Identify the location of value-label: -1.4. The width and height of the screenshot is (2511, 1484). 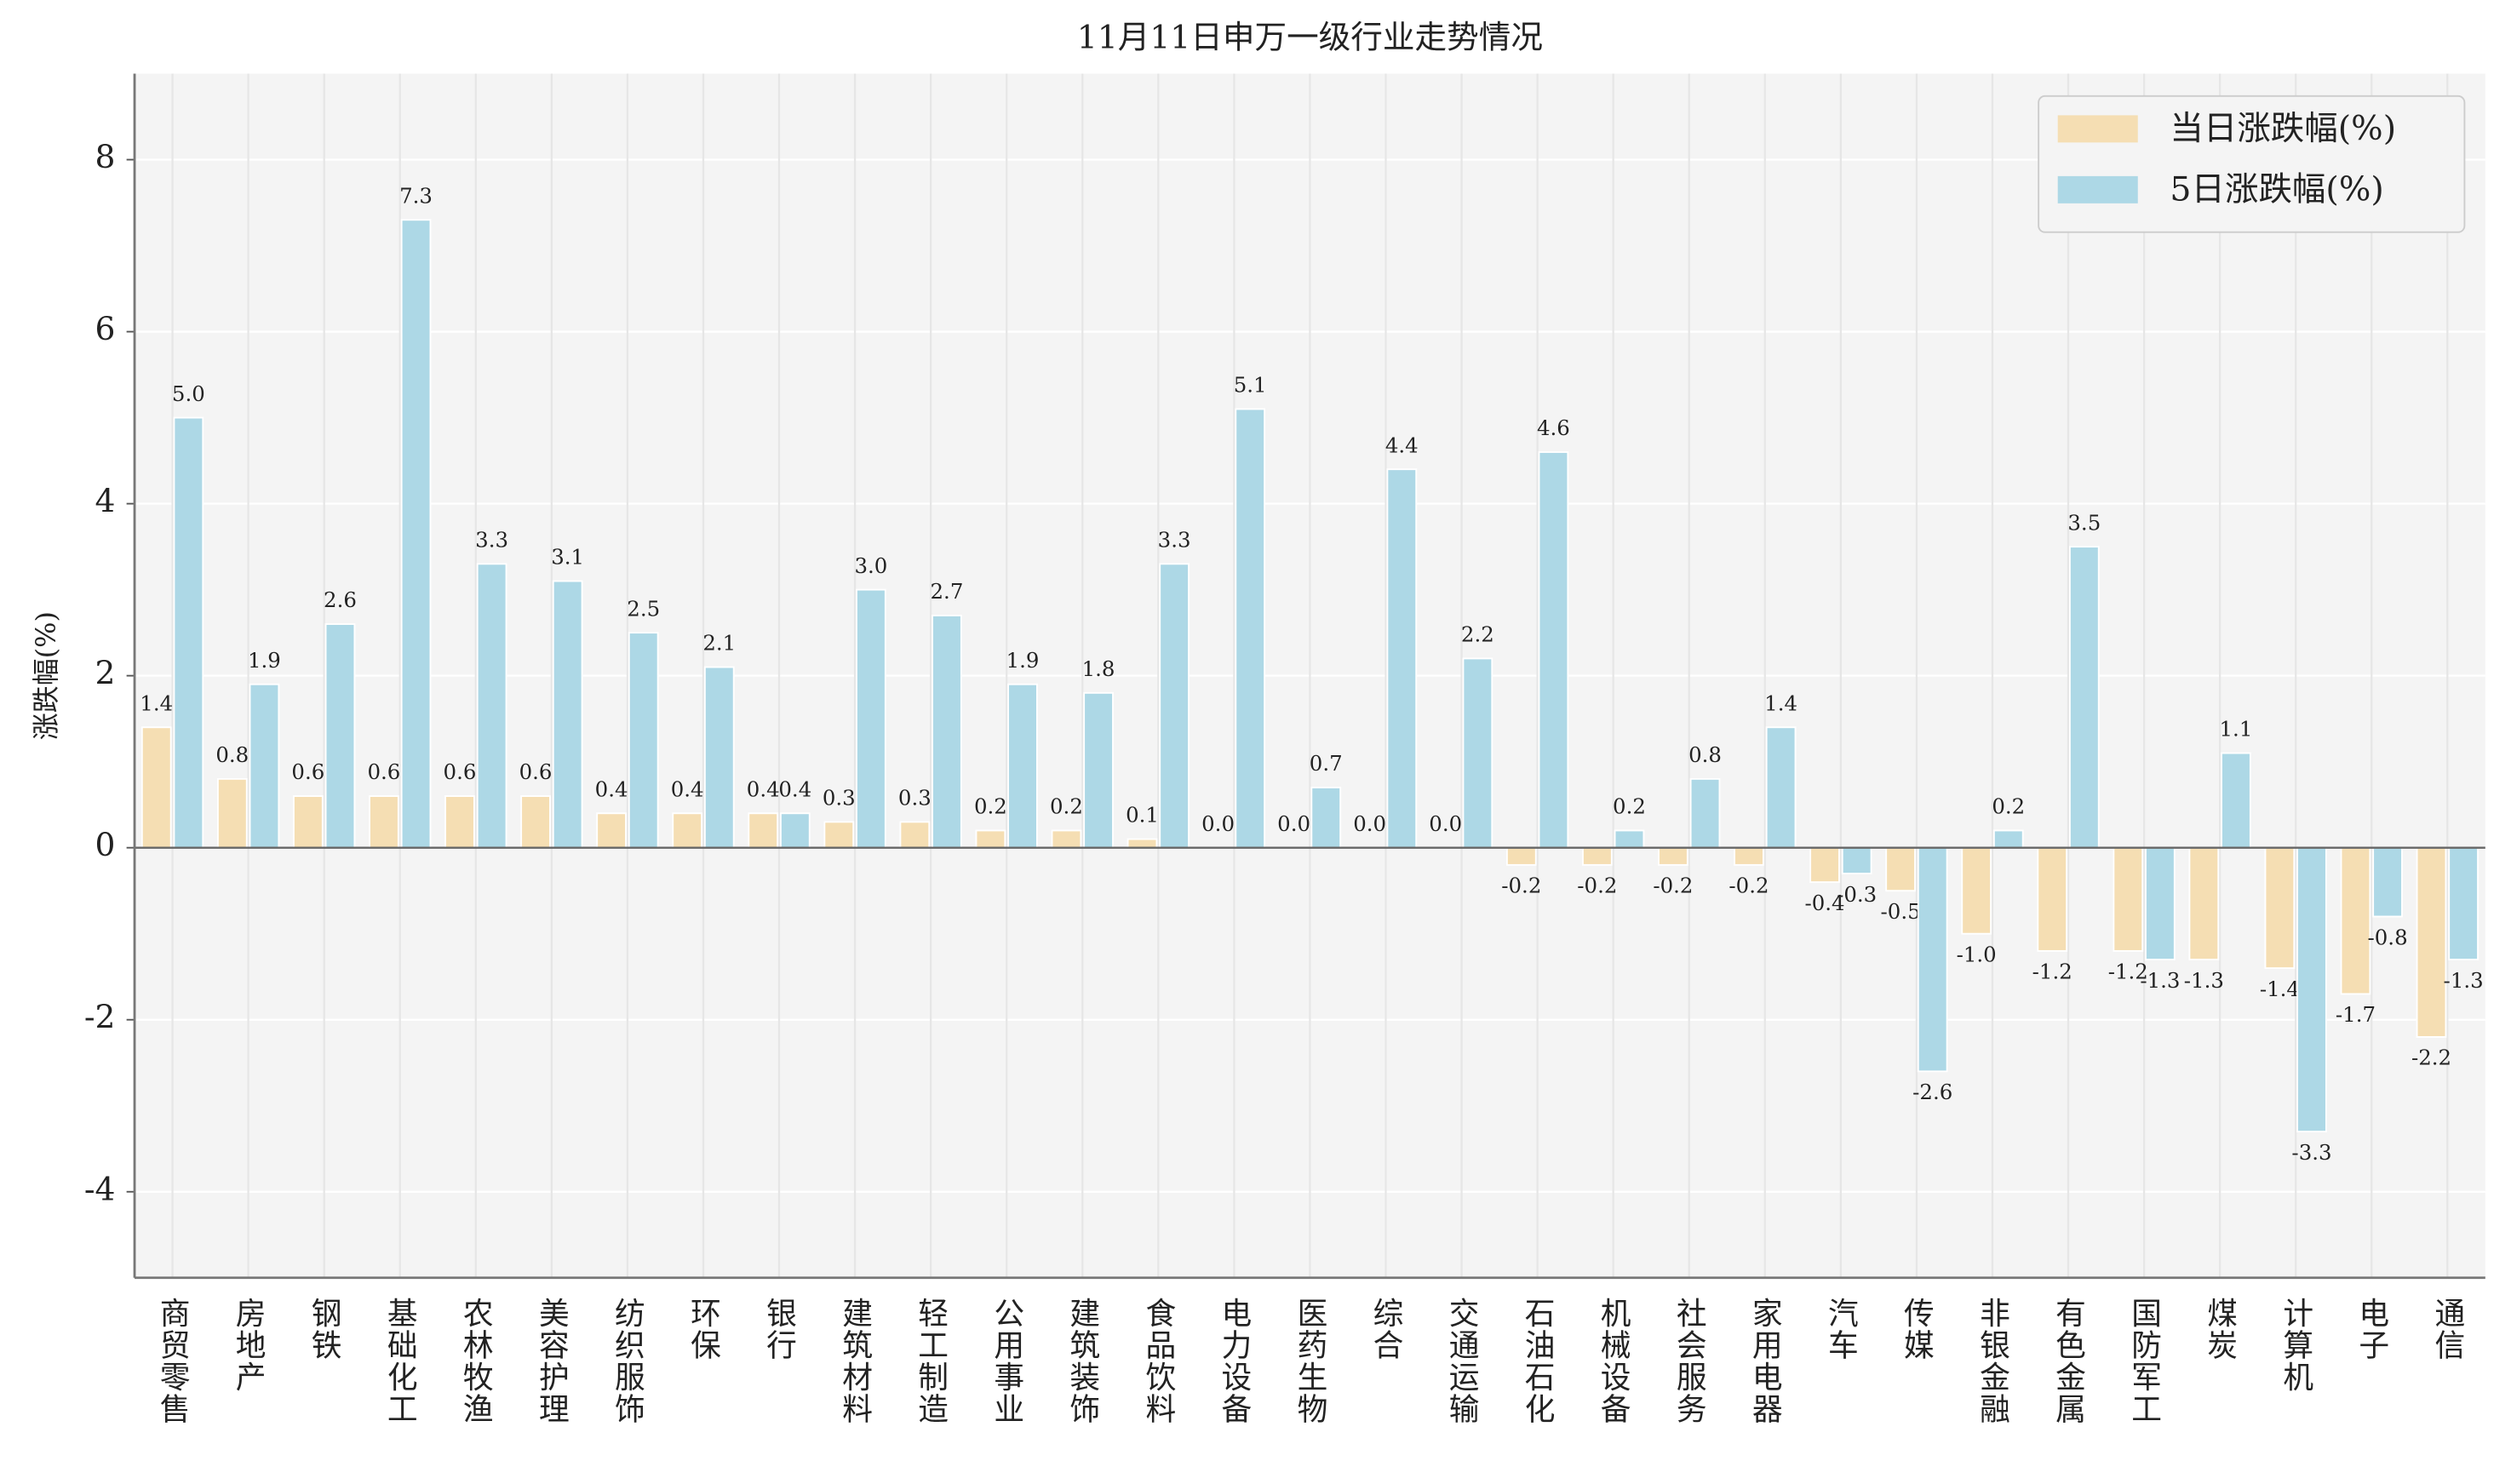
(2280, 989).